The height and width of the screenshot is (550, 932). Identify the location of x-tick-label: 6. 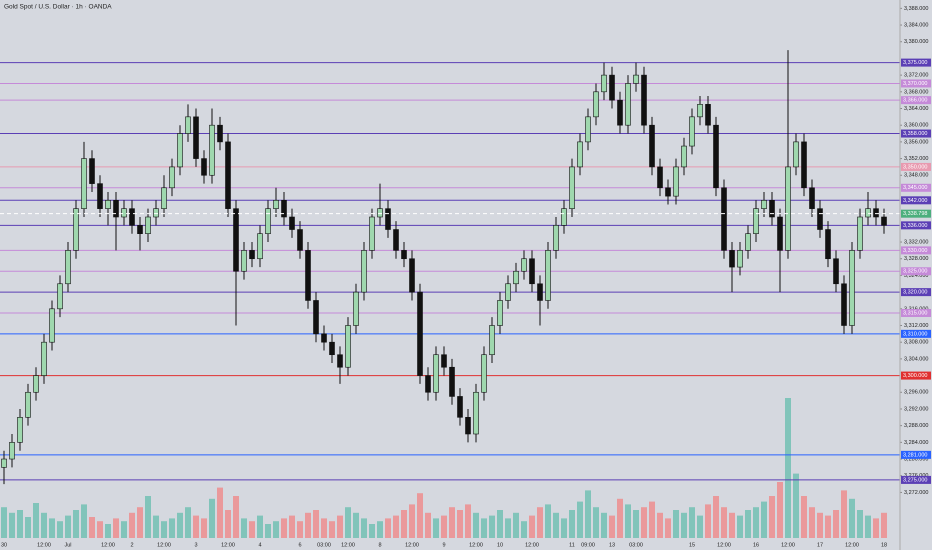
(299, 545).